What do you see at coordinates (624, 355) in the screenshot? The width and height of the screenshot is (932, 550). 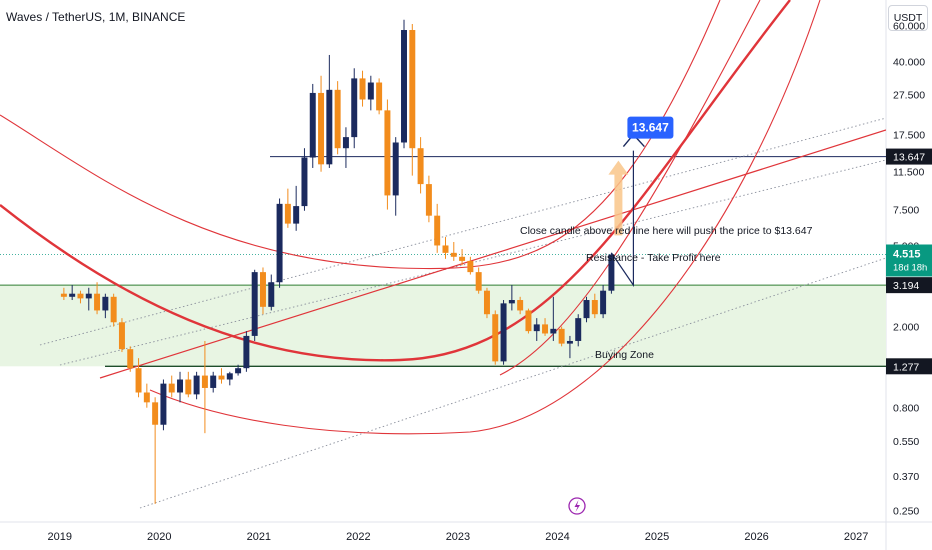 I see `note-buying-zone: Buying Zone` at bounding box center [624, 355].